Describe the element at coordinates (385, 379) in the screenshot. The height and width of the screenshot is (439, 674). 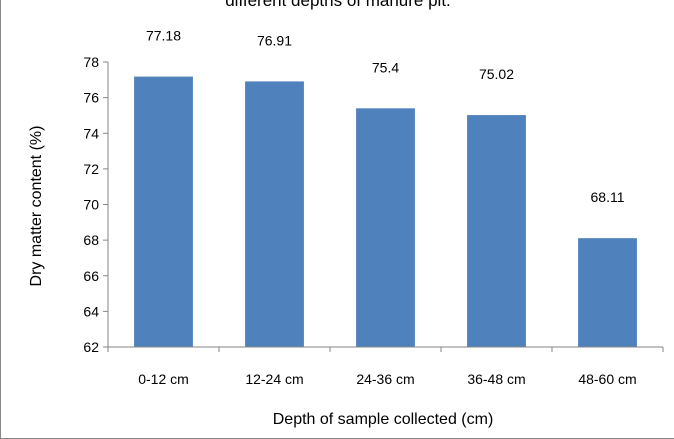
I see `x-tick-label: 24-36 cm` at that location.